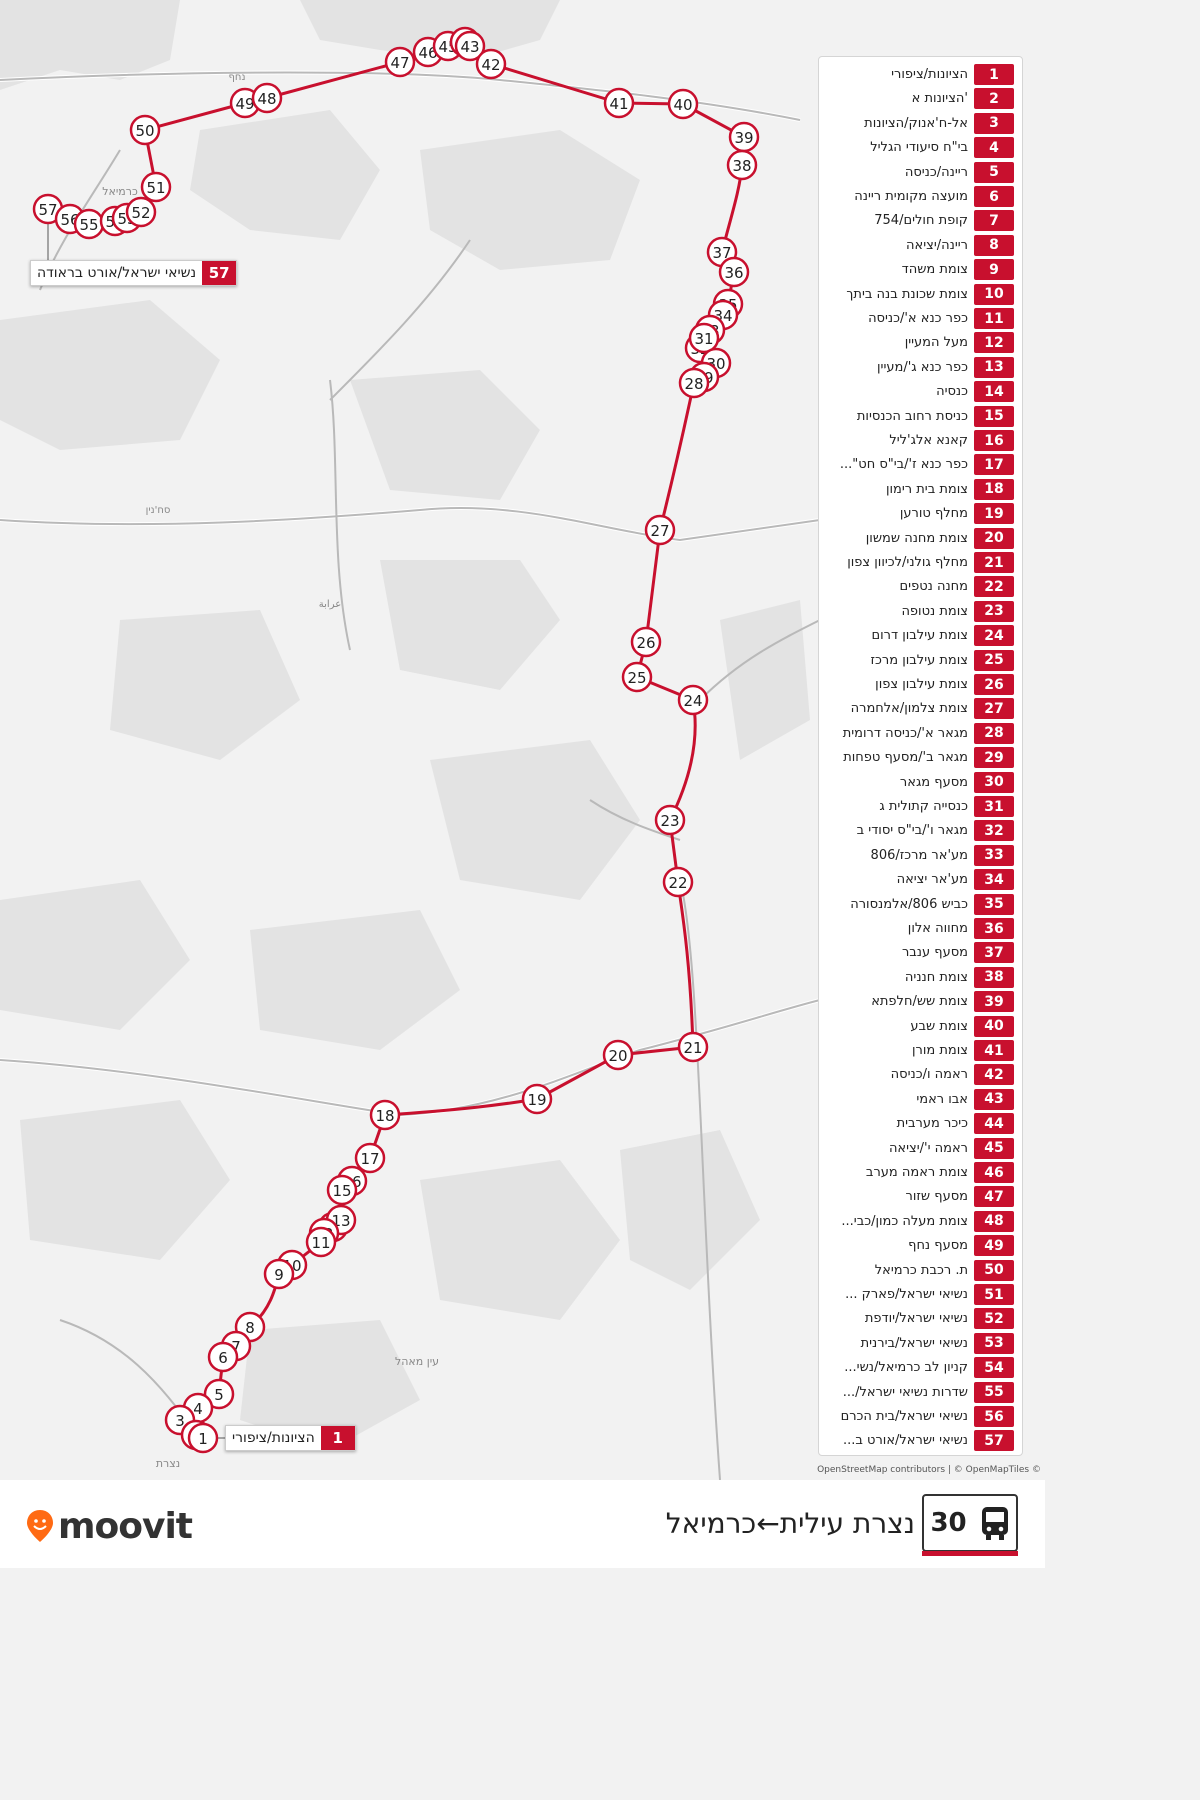  Describe the element at coordinates (470, 46) in the screenshot. I see `stop-marker: 43` at that location.